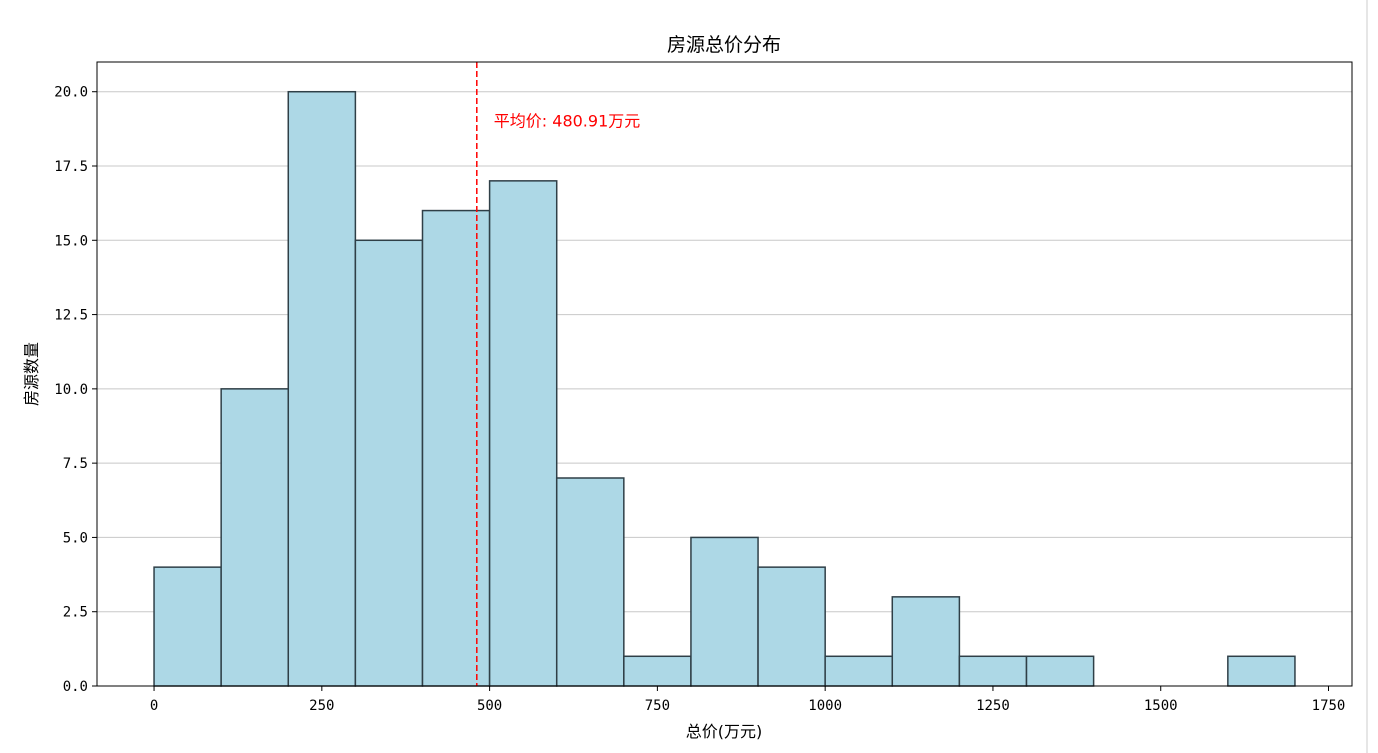  What do you see at coordinates (71, 241) in the screenshot?
I see `y-tick-label: 15.0` at bounding box center [71, 241].